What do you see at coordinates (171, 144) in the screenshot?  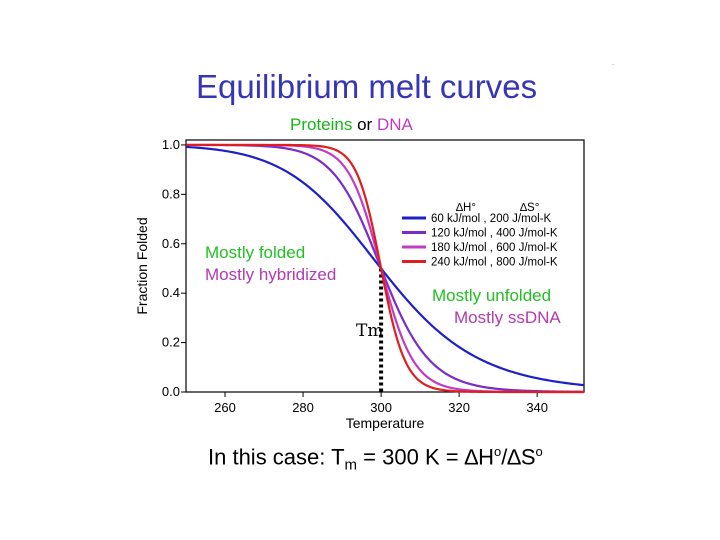 I see `y-tick-label: 1.0` at bounding box center [171, 144].